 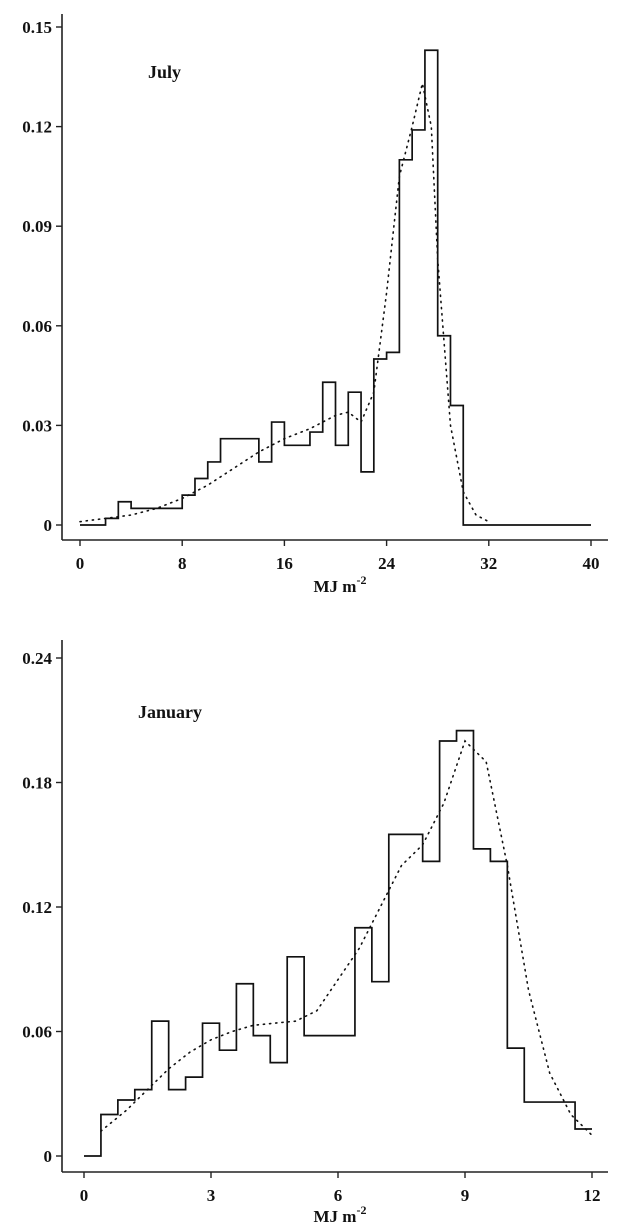 What do you see at coordinates (592, 1195) in the screenshot?
I see `x-tick-label-january: 12` at bounding box center [592, 1195].